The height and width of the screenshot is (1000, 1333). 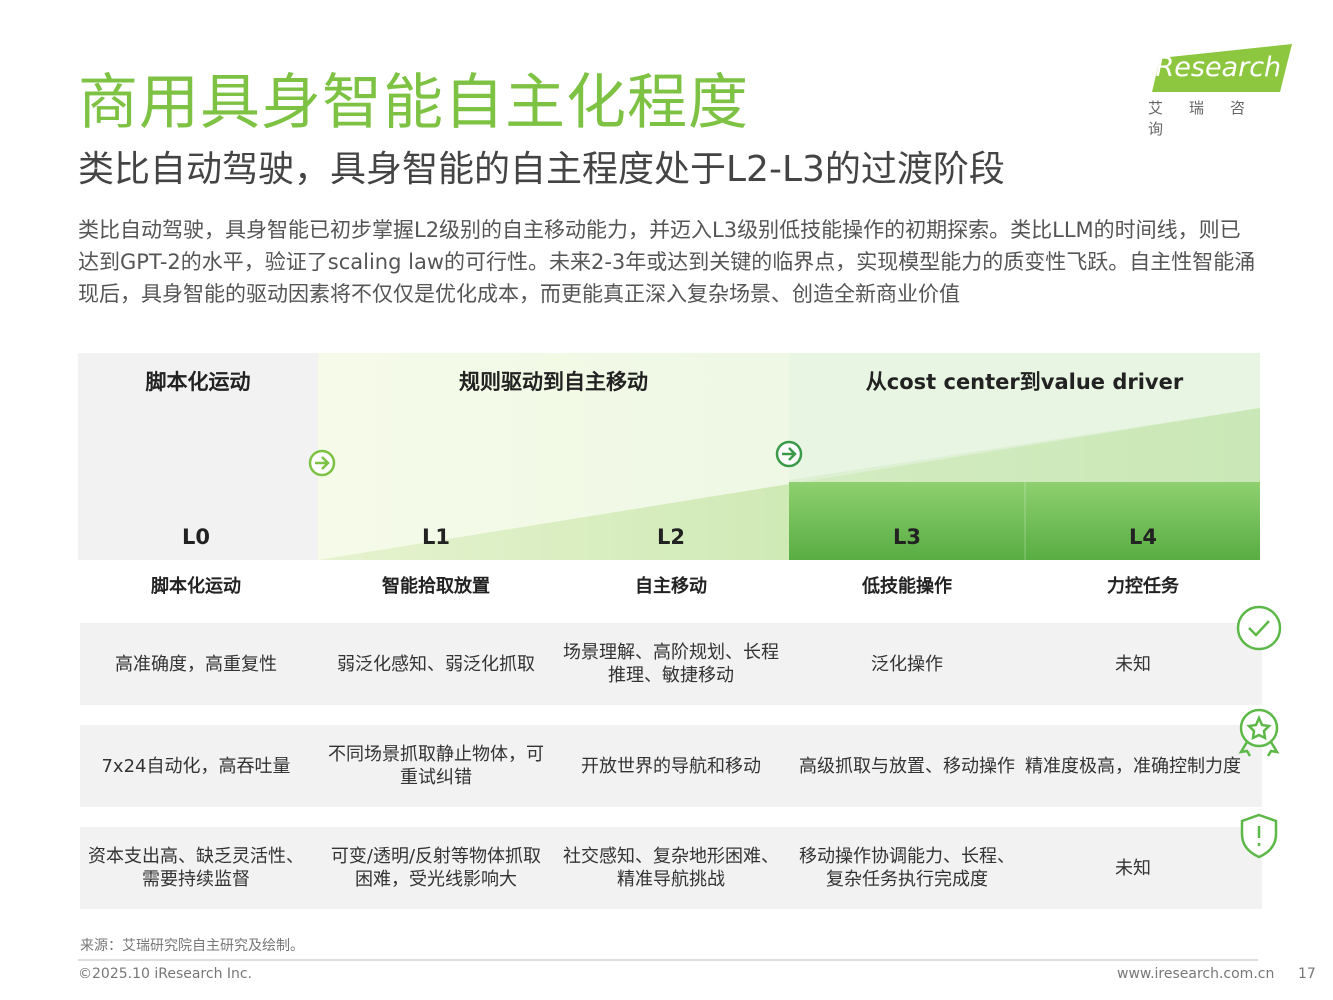 I want to click on table-cell: 高准确度，高重复性, so click(x=196, y=664).